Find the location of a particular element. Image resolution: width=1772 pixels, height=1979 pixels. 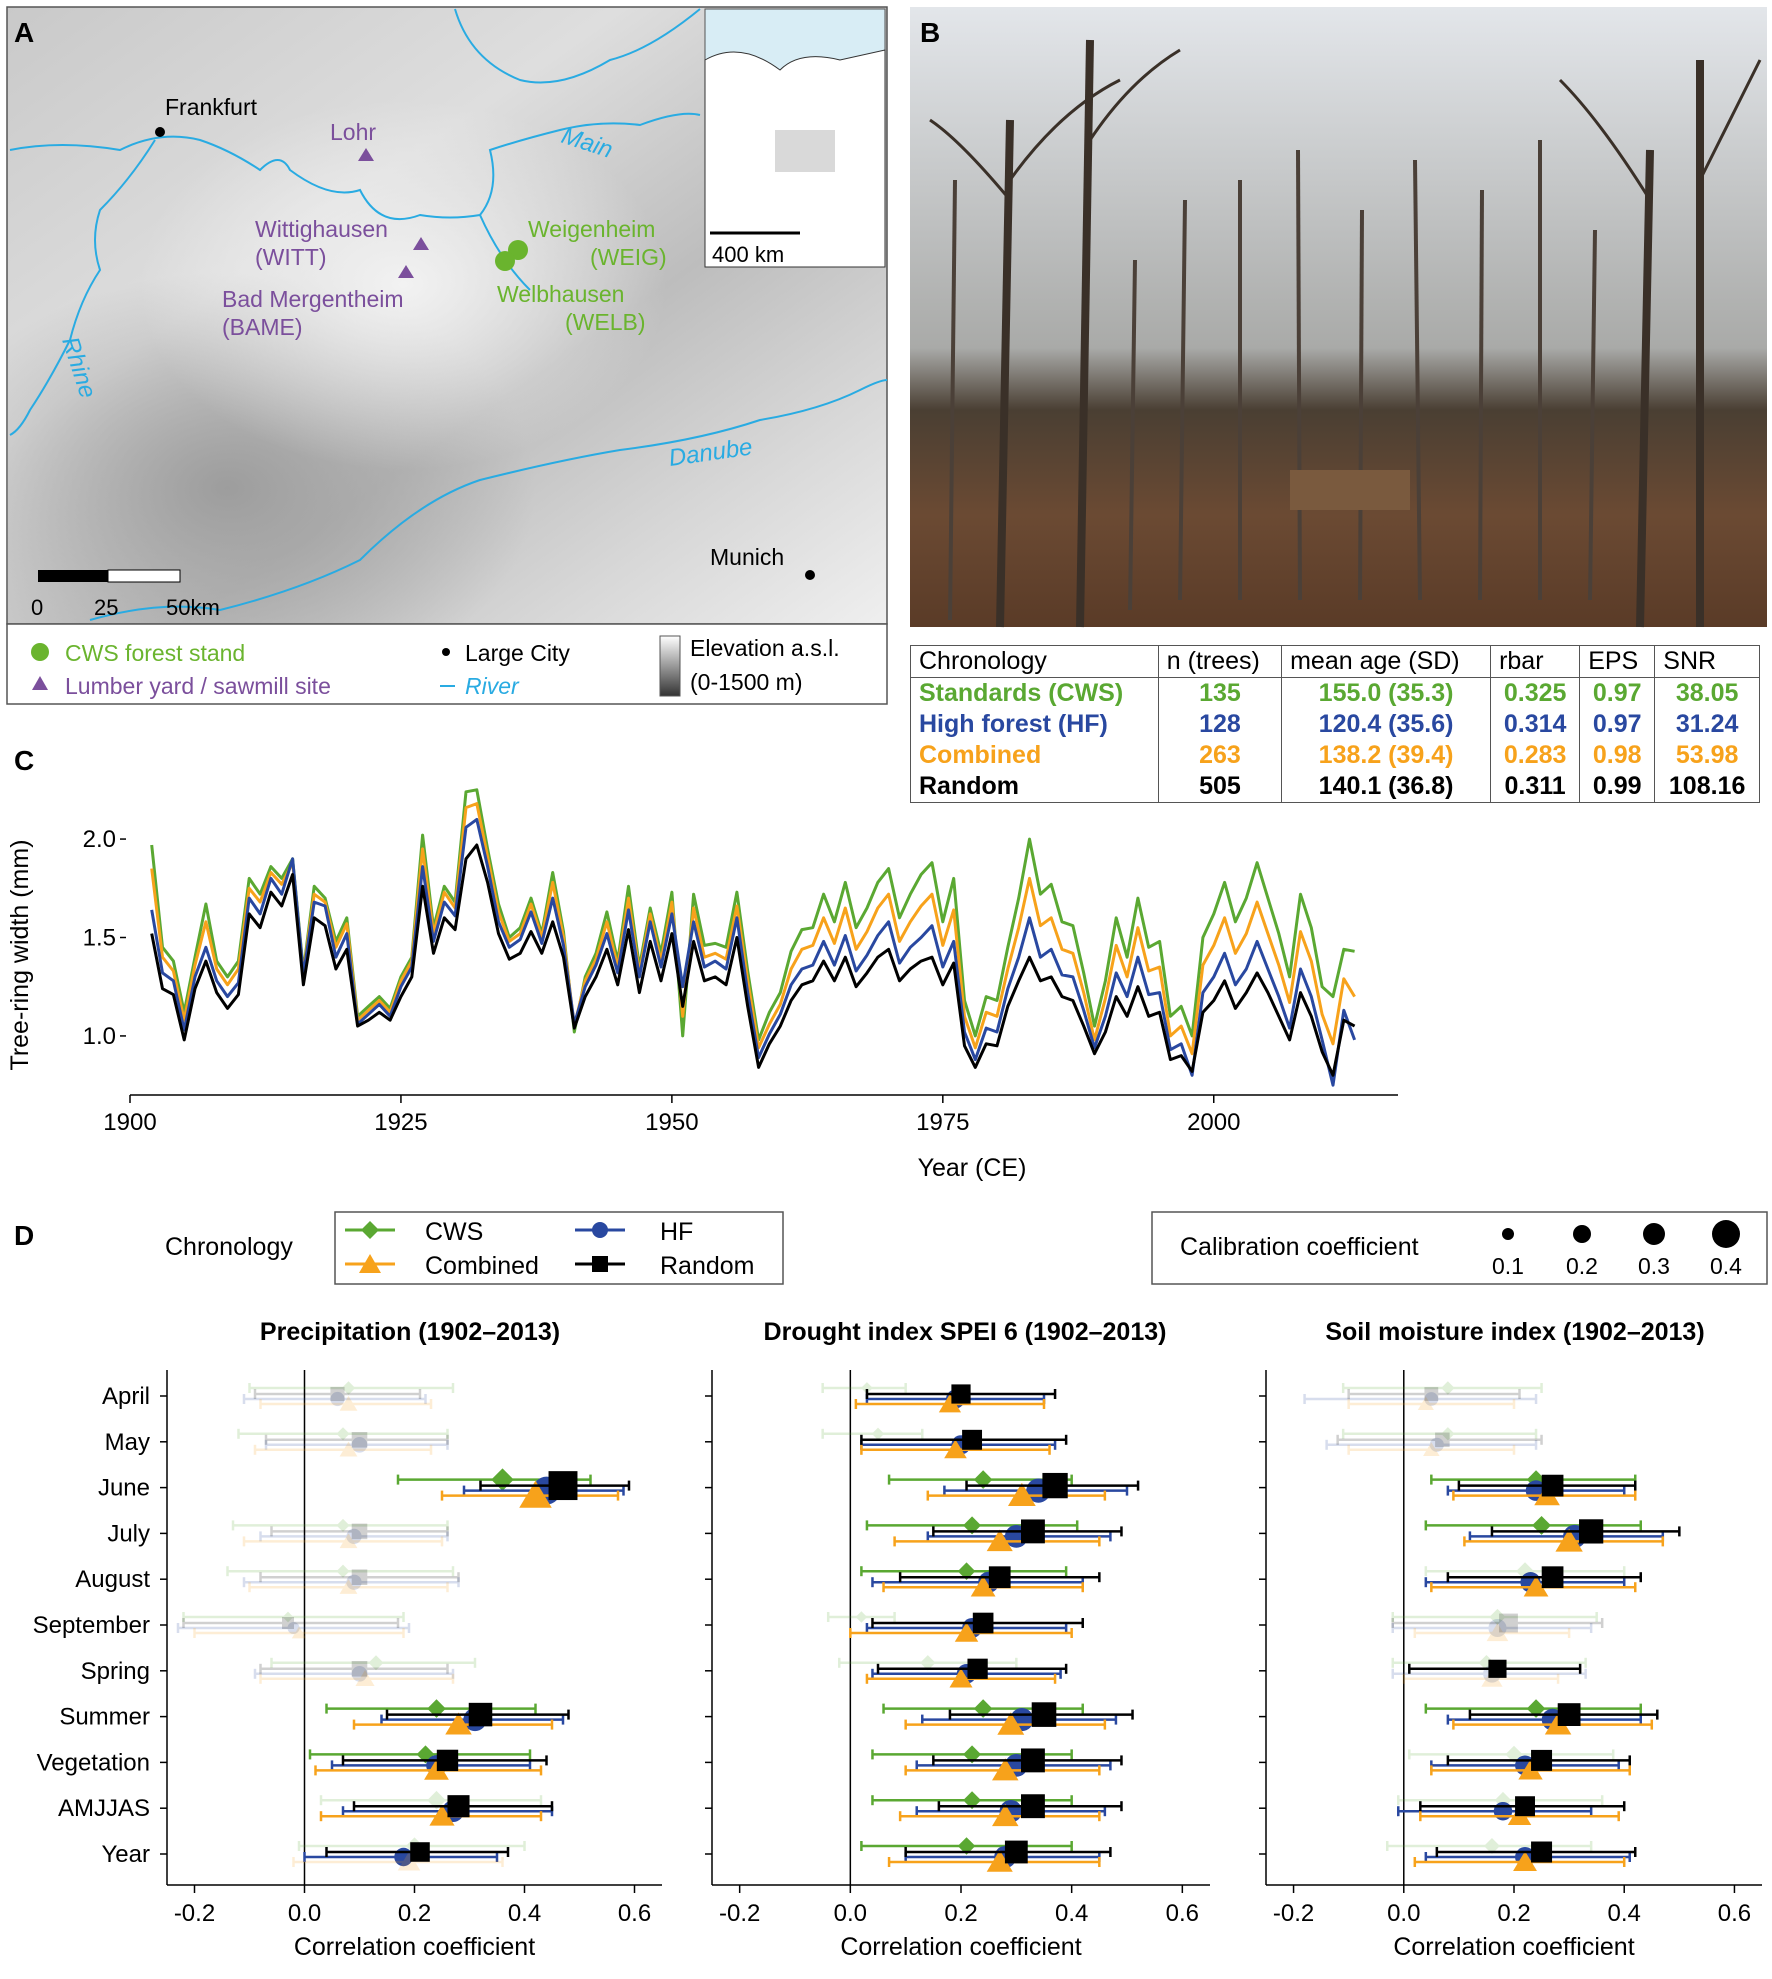

c-ytick-label: 1.5 is located at coordinates (99, 938).